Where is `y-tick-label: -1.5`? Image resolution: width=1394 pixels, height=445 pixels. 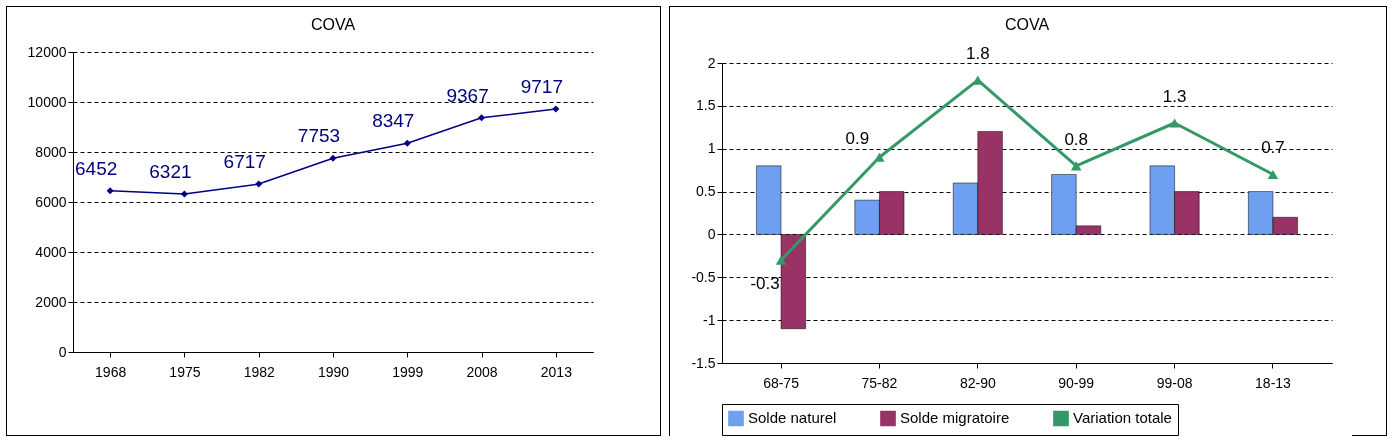
y-tick-label: -1.5 is located at coordinates (703, 362).